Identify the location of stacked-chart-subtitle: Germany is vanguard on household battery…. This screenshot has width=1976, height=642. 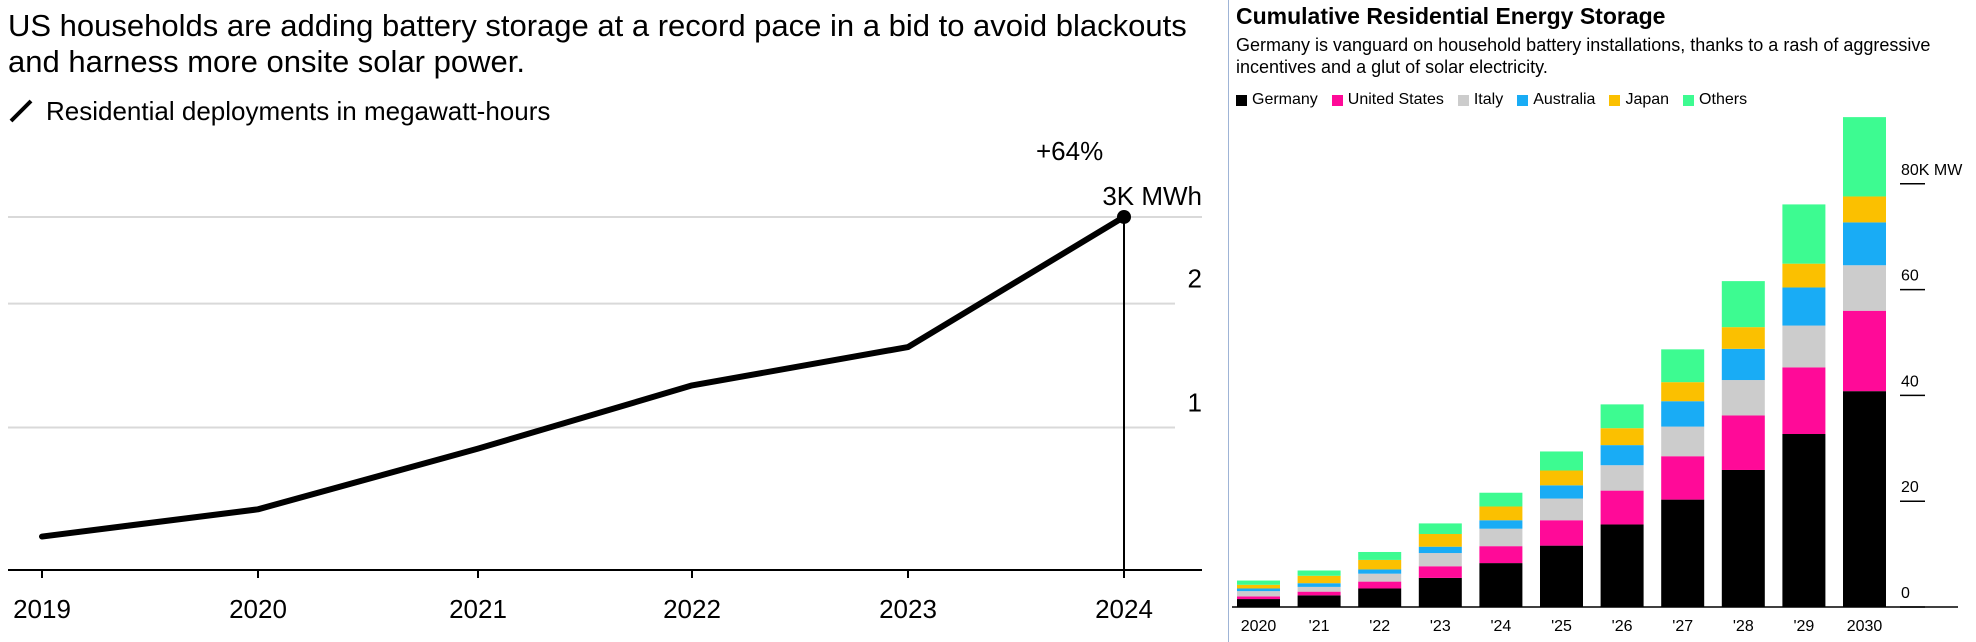
(1583, 56).